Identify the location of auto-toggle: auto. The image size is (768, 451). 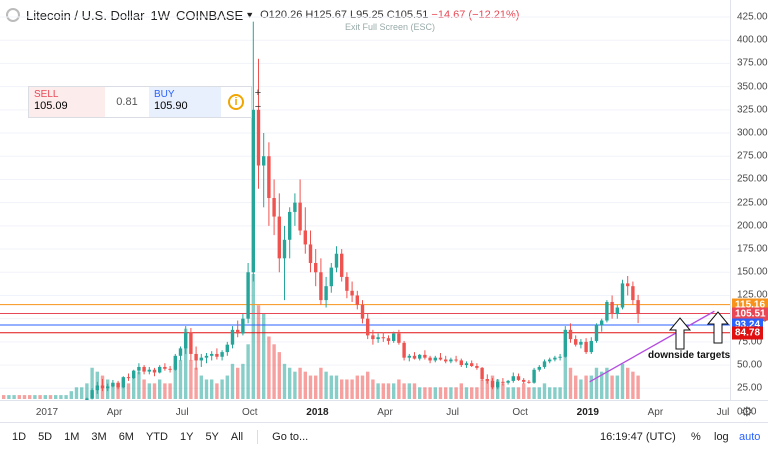
(750, 437).